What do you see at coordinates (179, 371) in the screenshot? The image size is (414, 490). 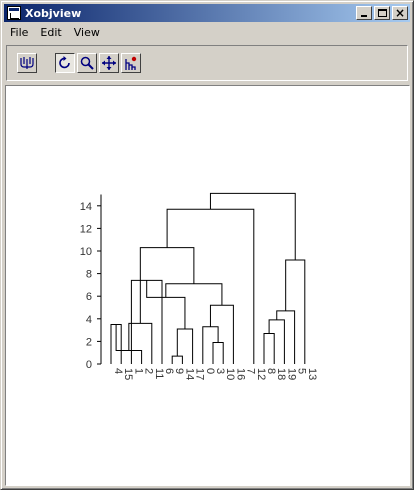 I see `leaf-label: 9` at bounding box center [179, 371].